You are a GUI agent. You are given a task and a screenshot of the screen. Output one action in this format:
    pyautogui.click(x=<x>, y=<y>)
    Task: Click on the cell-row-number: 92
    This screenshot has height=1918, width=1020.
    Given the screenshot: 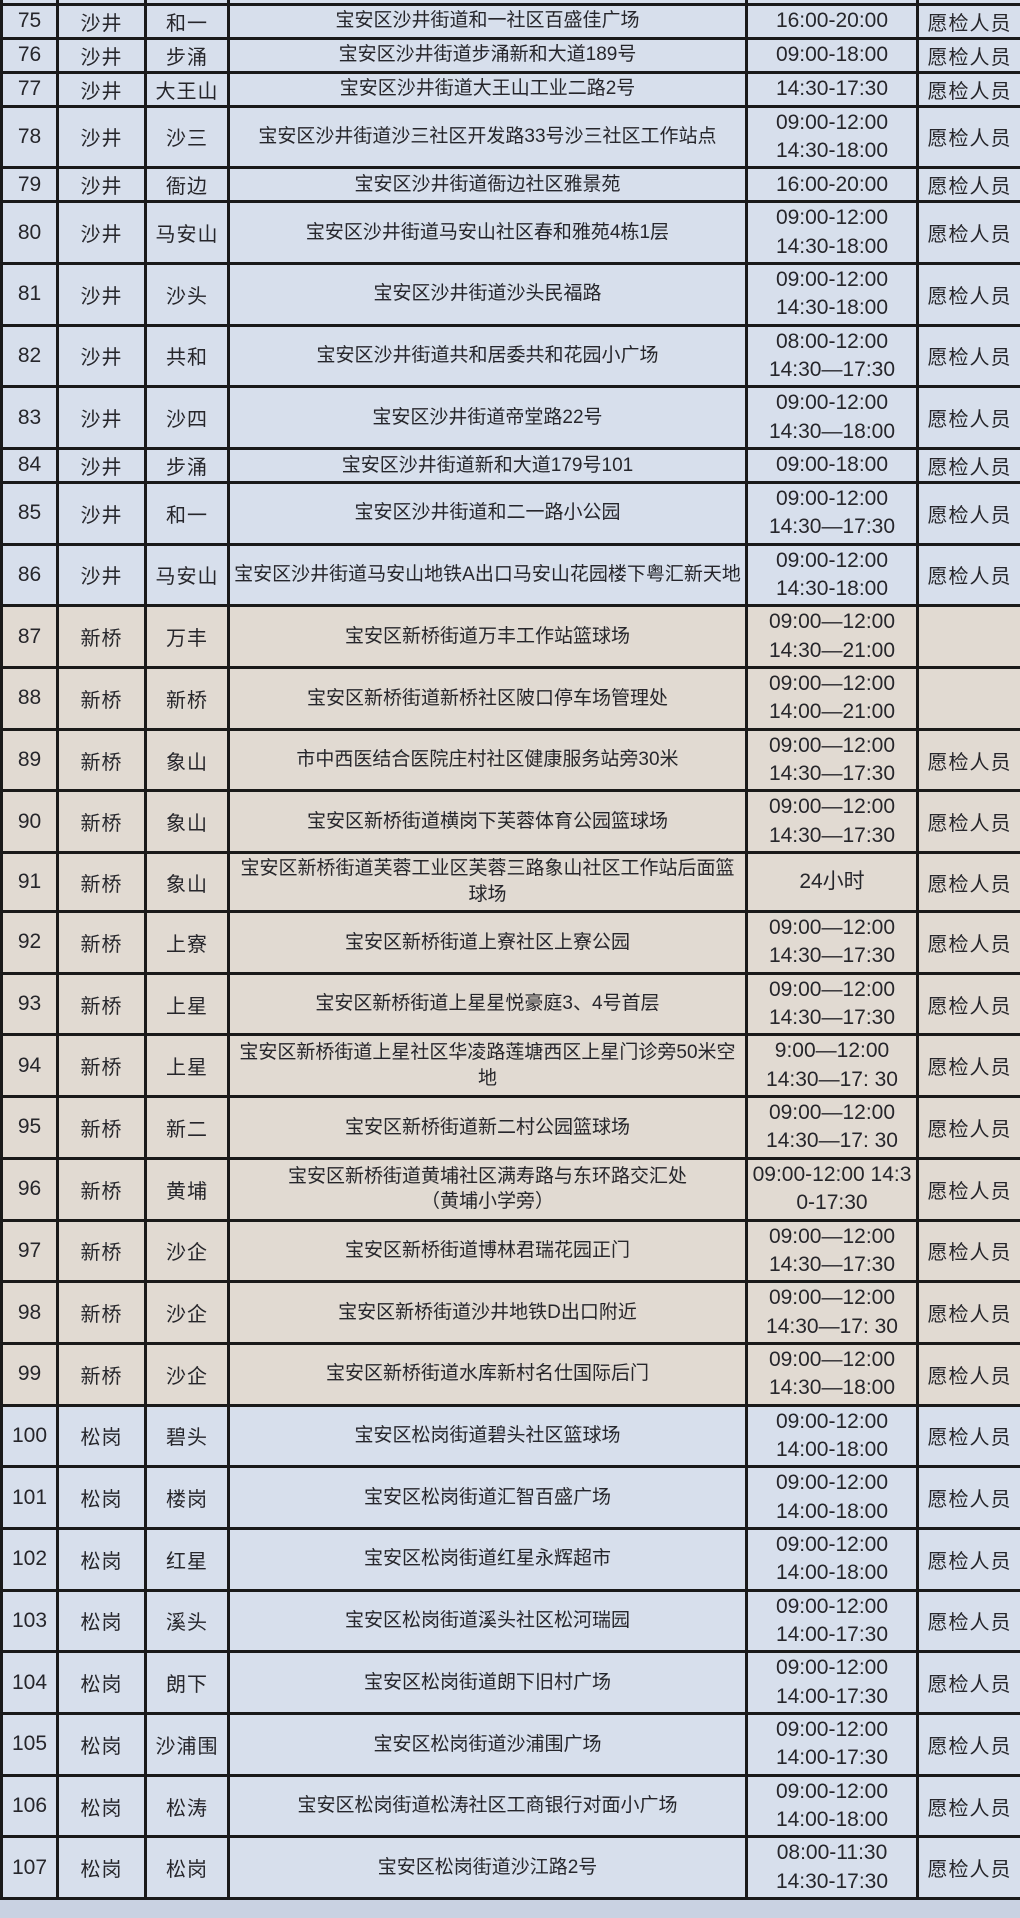 What is the action you would take?
    pyautogui.click(x=29, y=942)
    